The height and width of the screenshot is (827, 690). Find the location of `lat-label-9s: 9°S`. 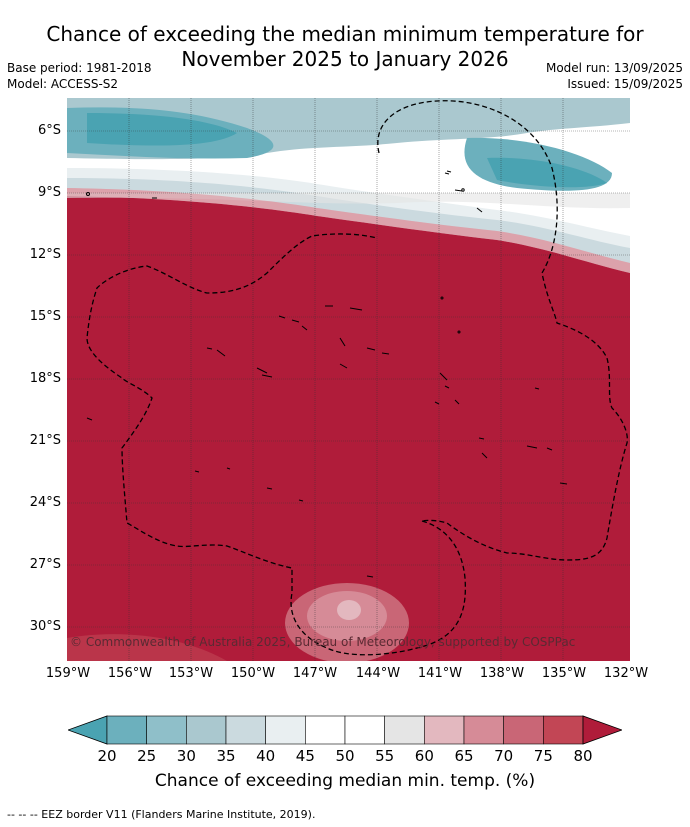

lat-label-9s: 9°S is located at coordinates (49, 192).